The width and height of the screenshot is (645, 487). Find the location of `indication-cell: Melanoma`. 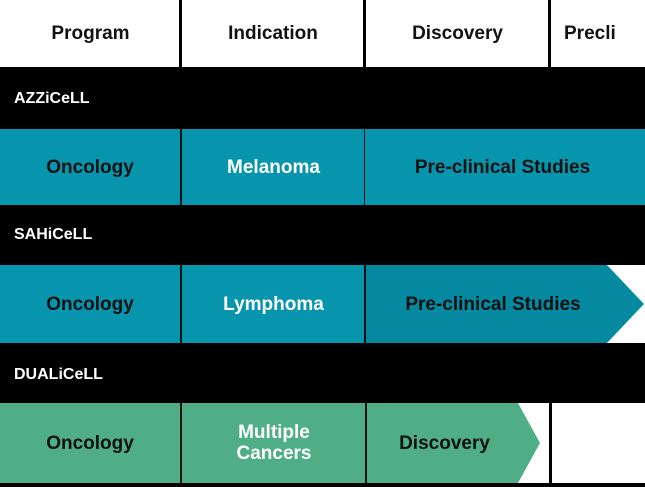

indication-cell: Melanoma is located at coordinates (273, 167).